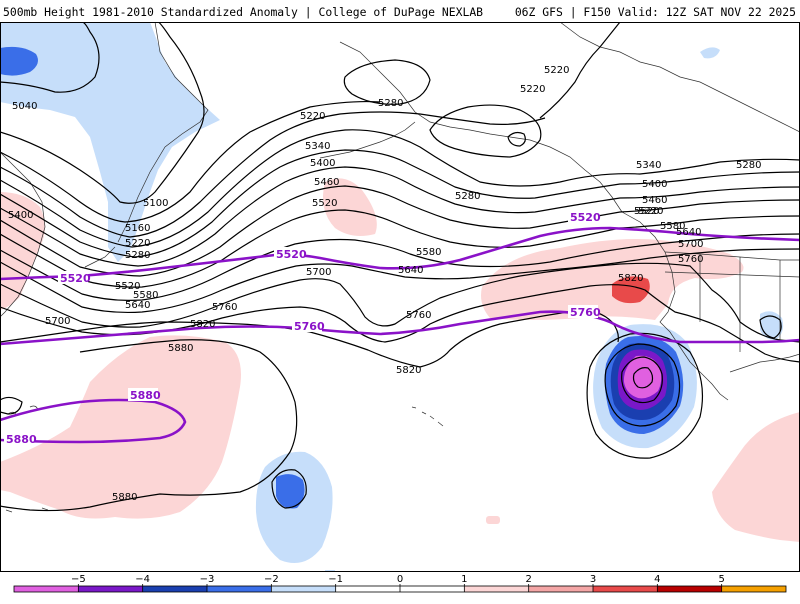  I want to click on neg-anomaly-nw, so click(110, 142).